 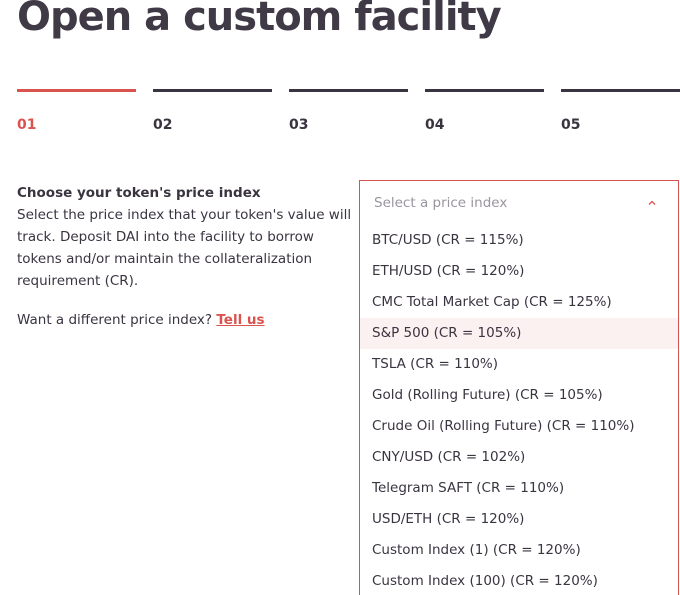 I want to click on section-title: Choose your token's price index, so click(x=139, y=193).